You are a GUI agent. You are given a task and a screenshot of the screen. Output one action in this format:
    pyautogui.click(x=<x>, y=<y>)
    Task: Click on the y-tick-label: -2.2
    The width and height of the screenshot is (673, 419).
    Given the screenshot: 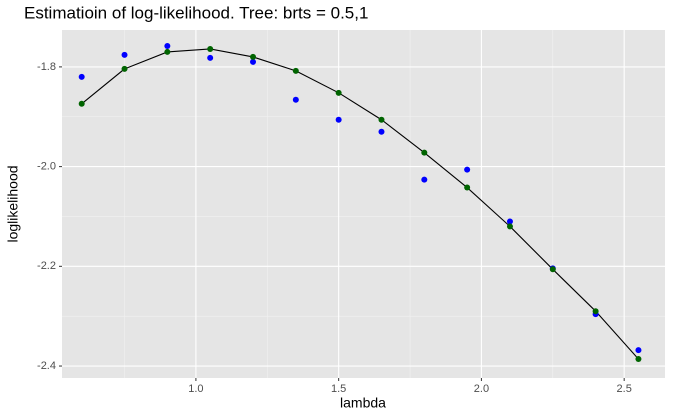 What is the action you would take?
    pyautogui.click(x=46, y=266)
    